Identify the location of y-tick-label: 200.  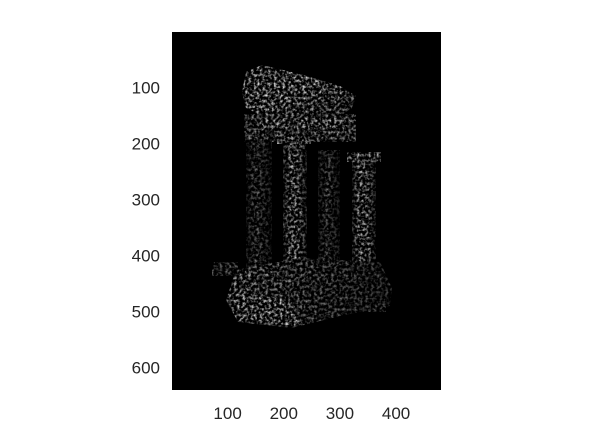
(146, 143).